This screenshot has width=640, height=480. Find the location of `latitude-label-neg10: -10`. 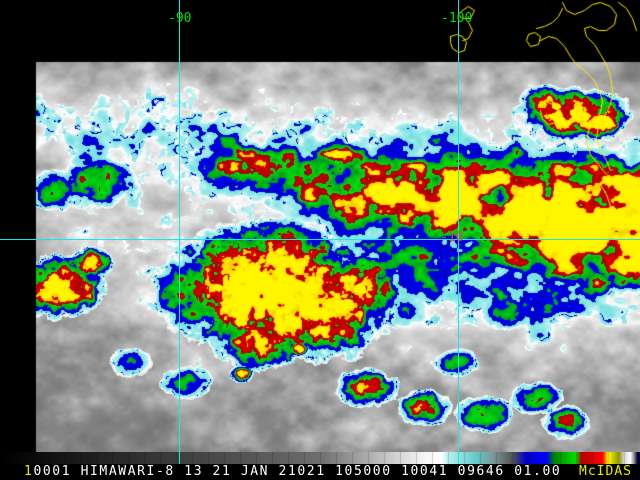

latitude-label-neg10: -10 is located at coordinates (452, 237).